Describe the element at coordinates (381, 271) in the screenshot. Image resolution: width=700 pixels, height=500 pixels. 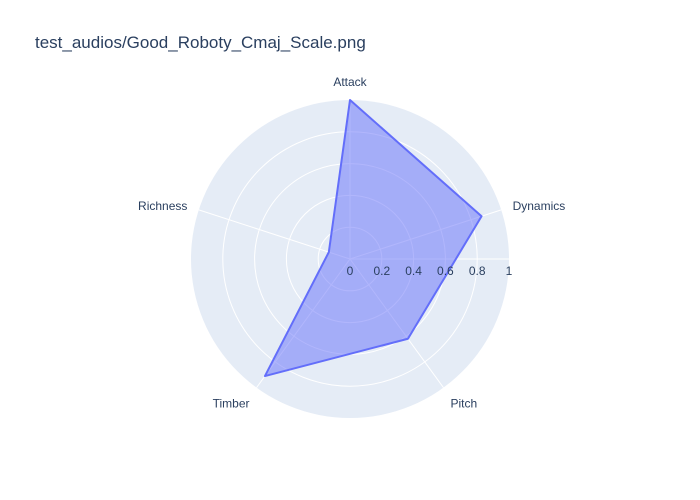
I see `radial-tick-label: 0.2` at that location.